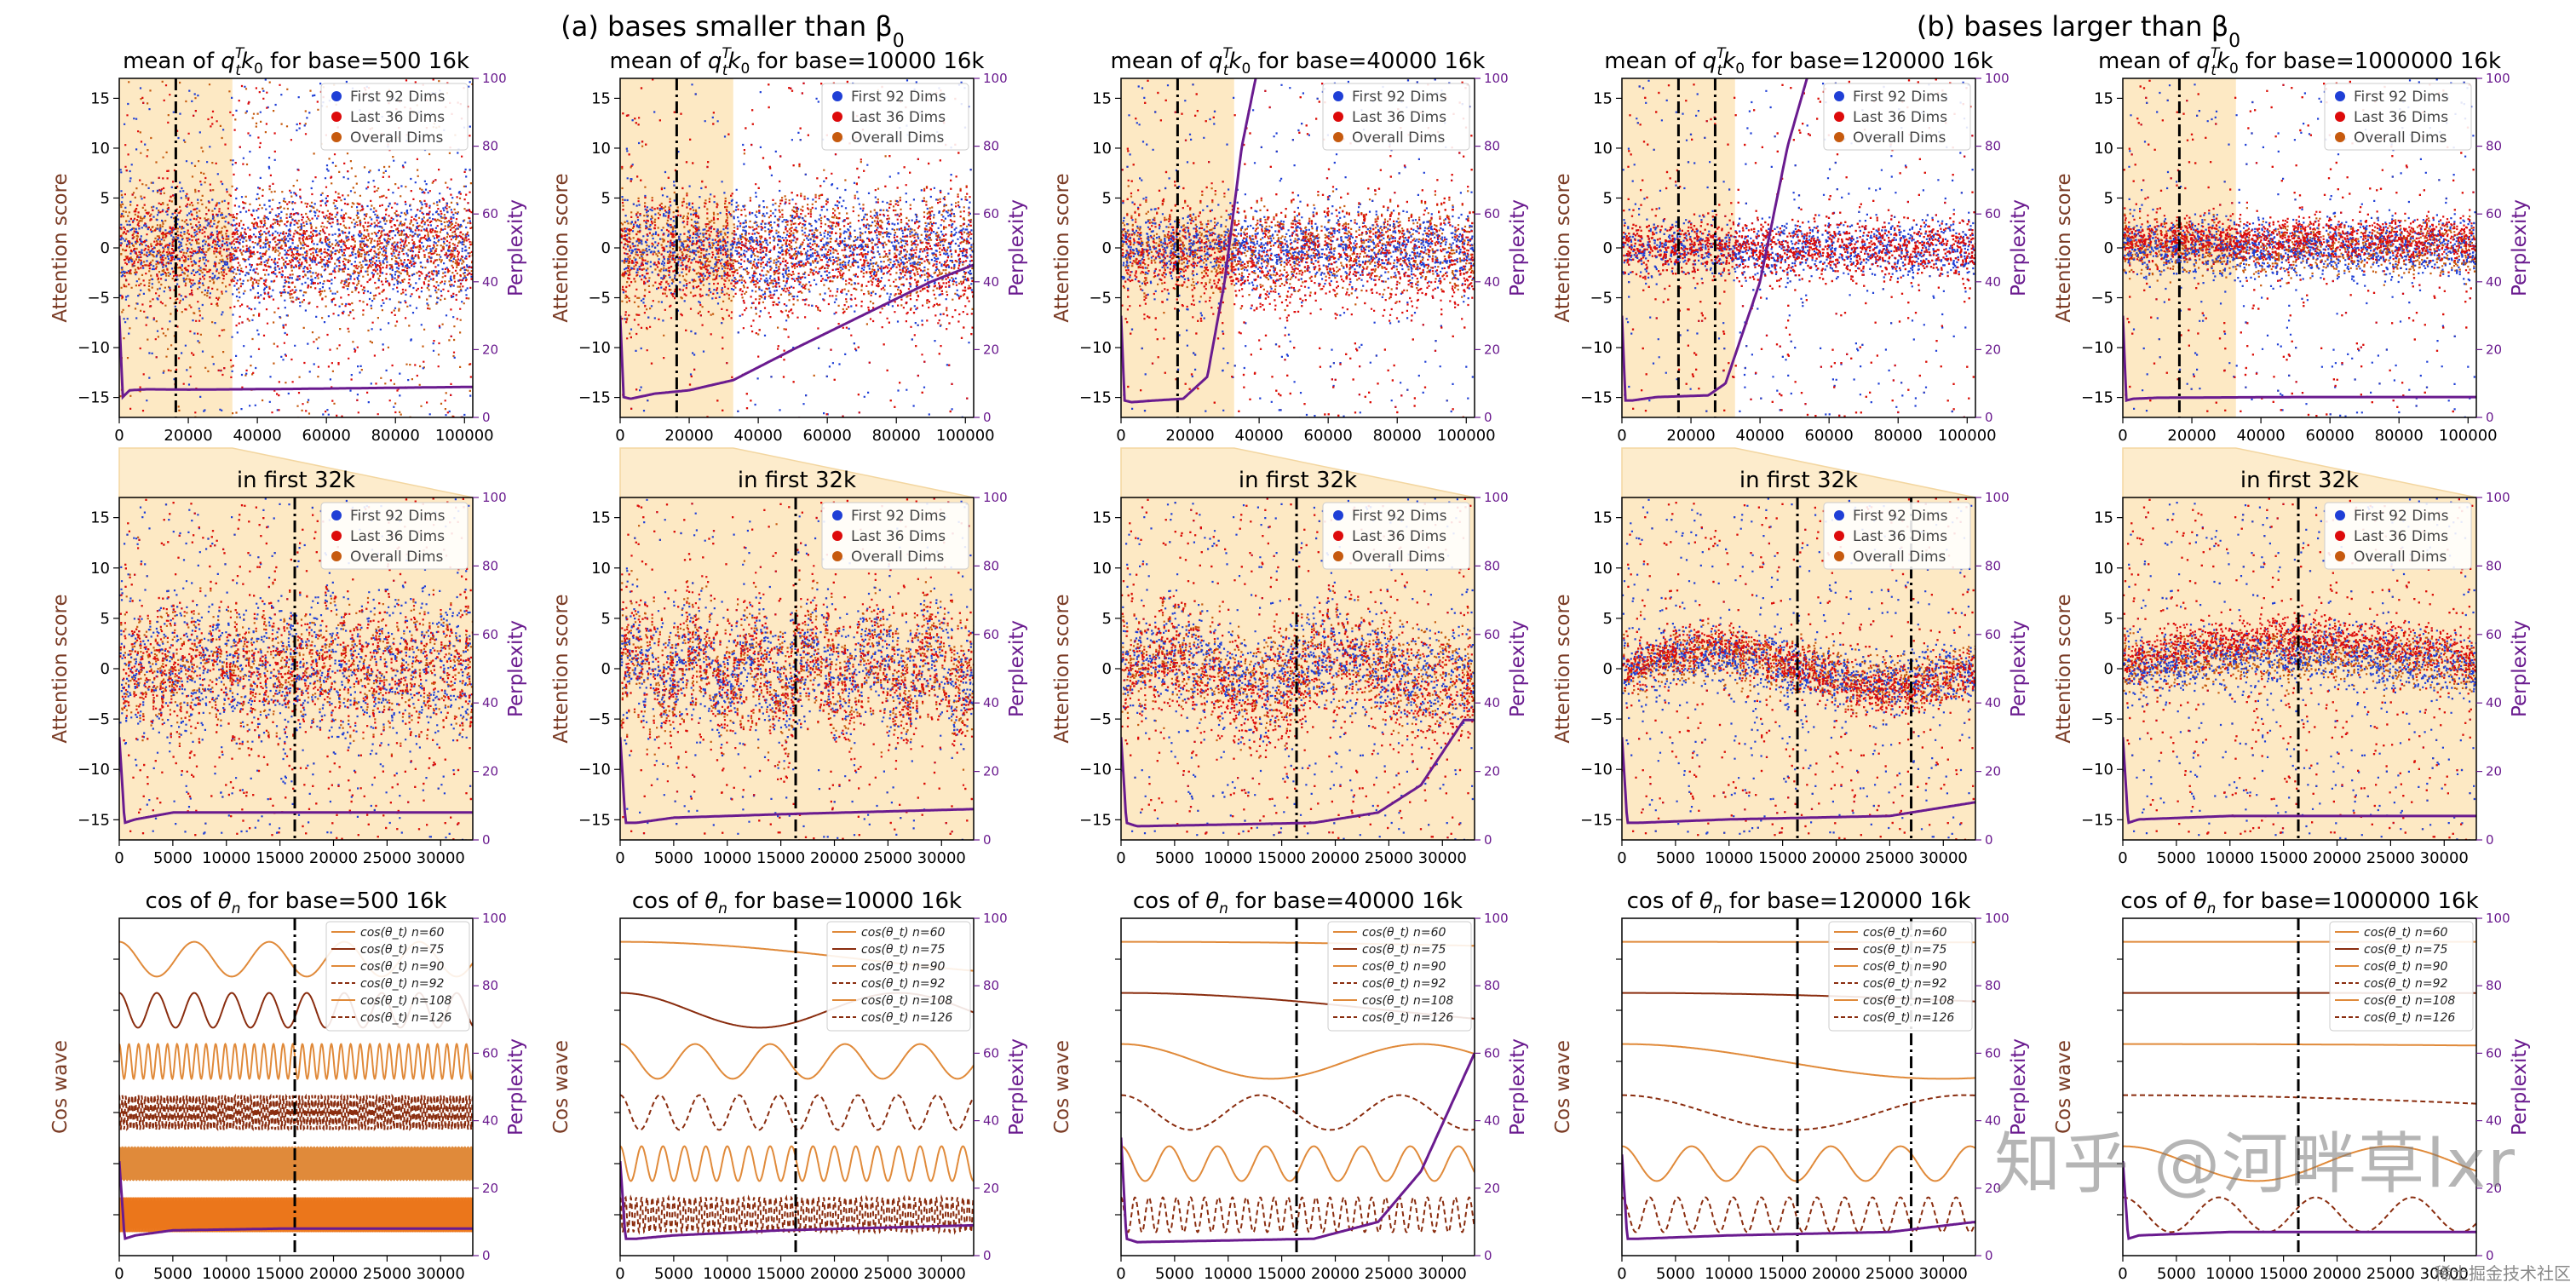  I want to click on x-tick-label: 40000, so click(257, 436).